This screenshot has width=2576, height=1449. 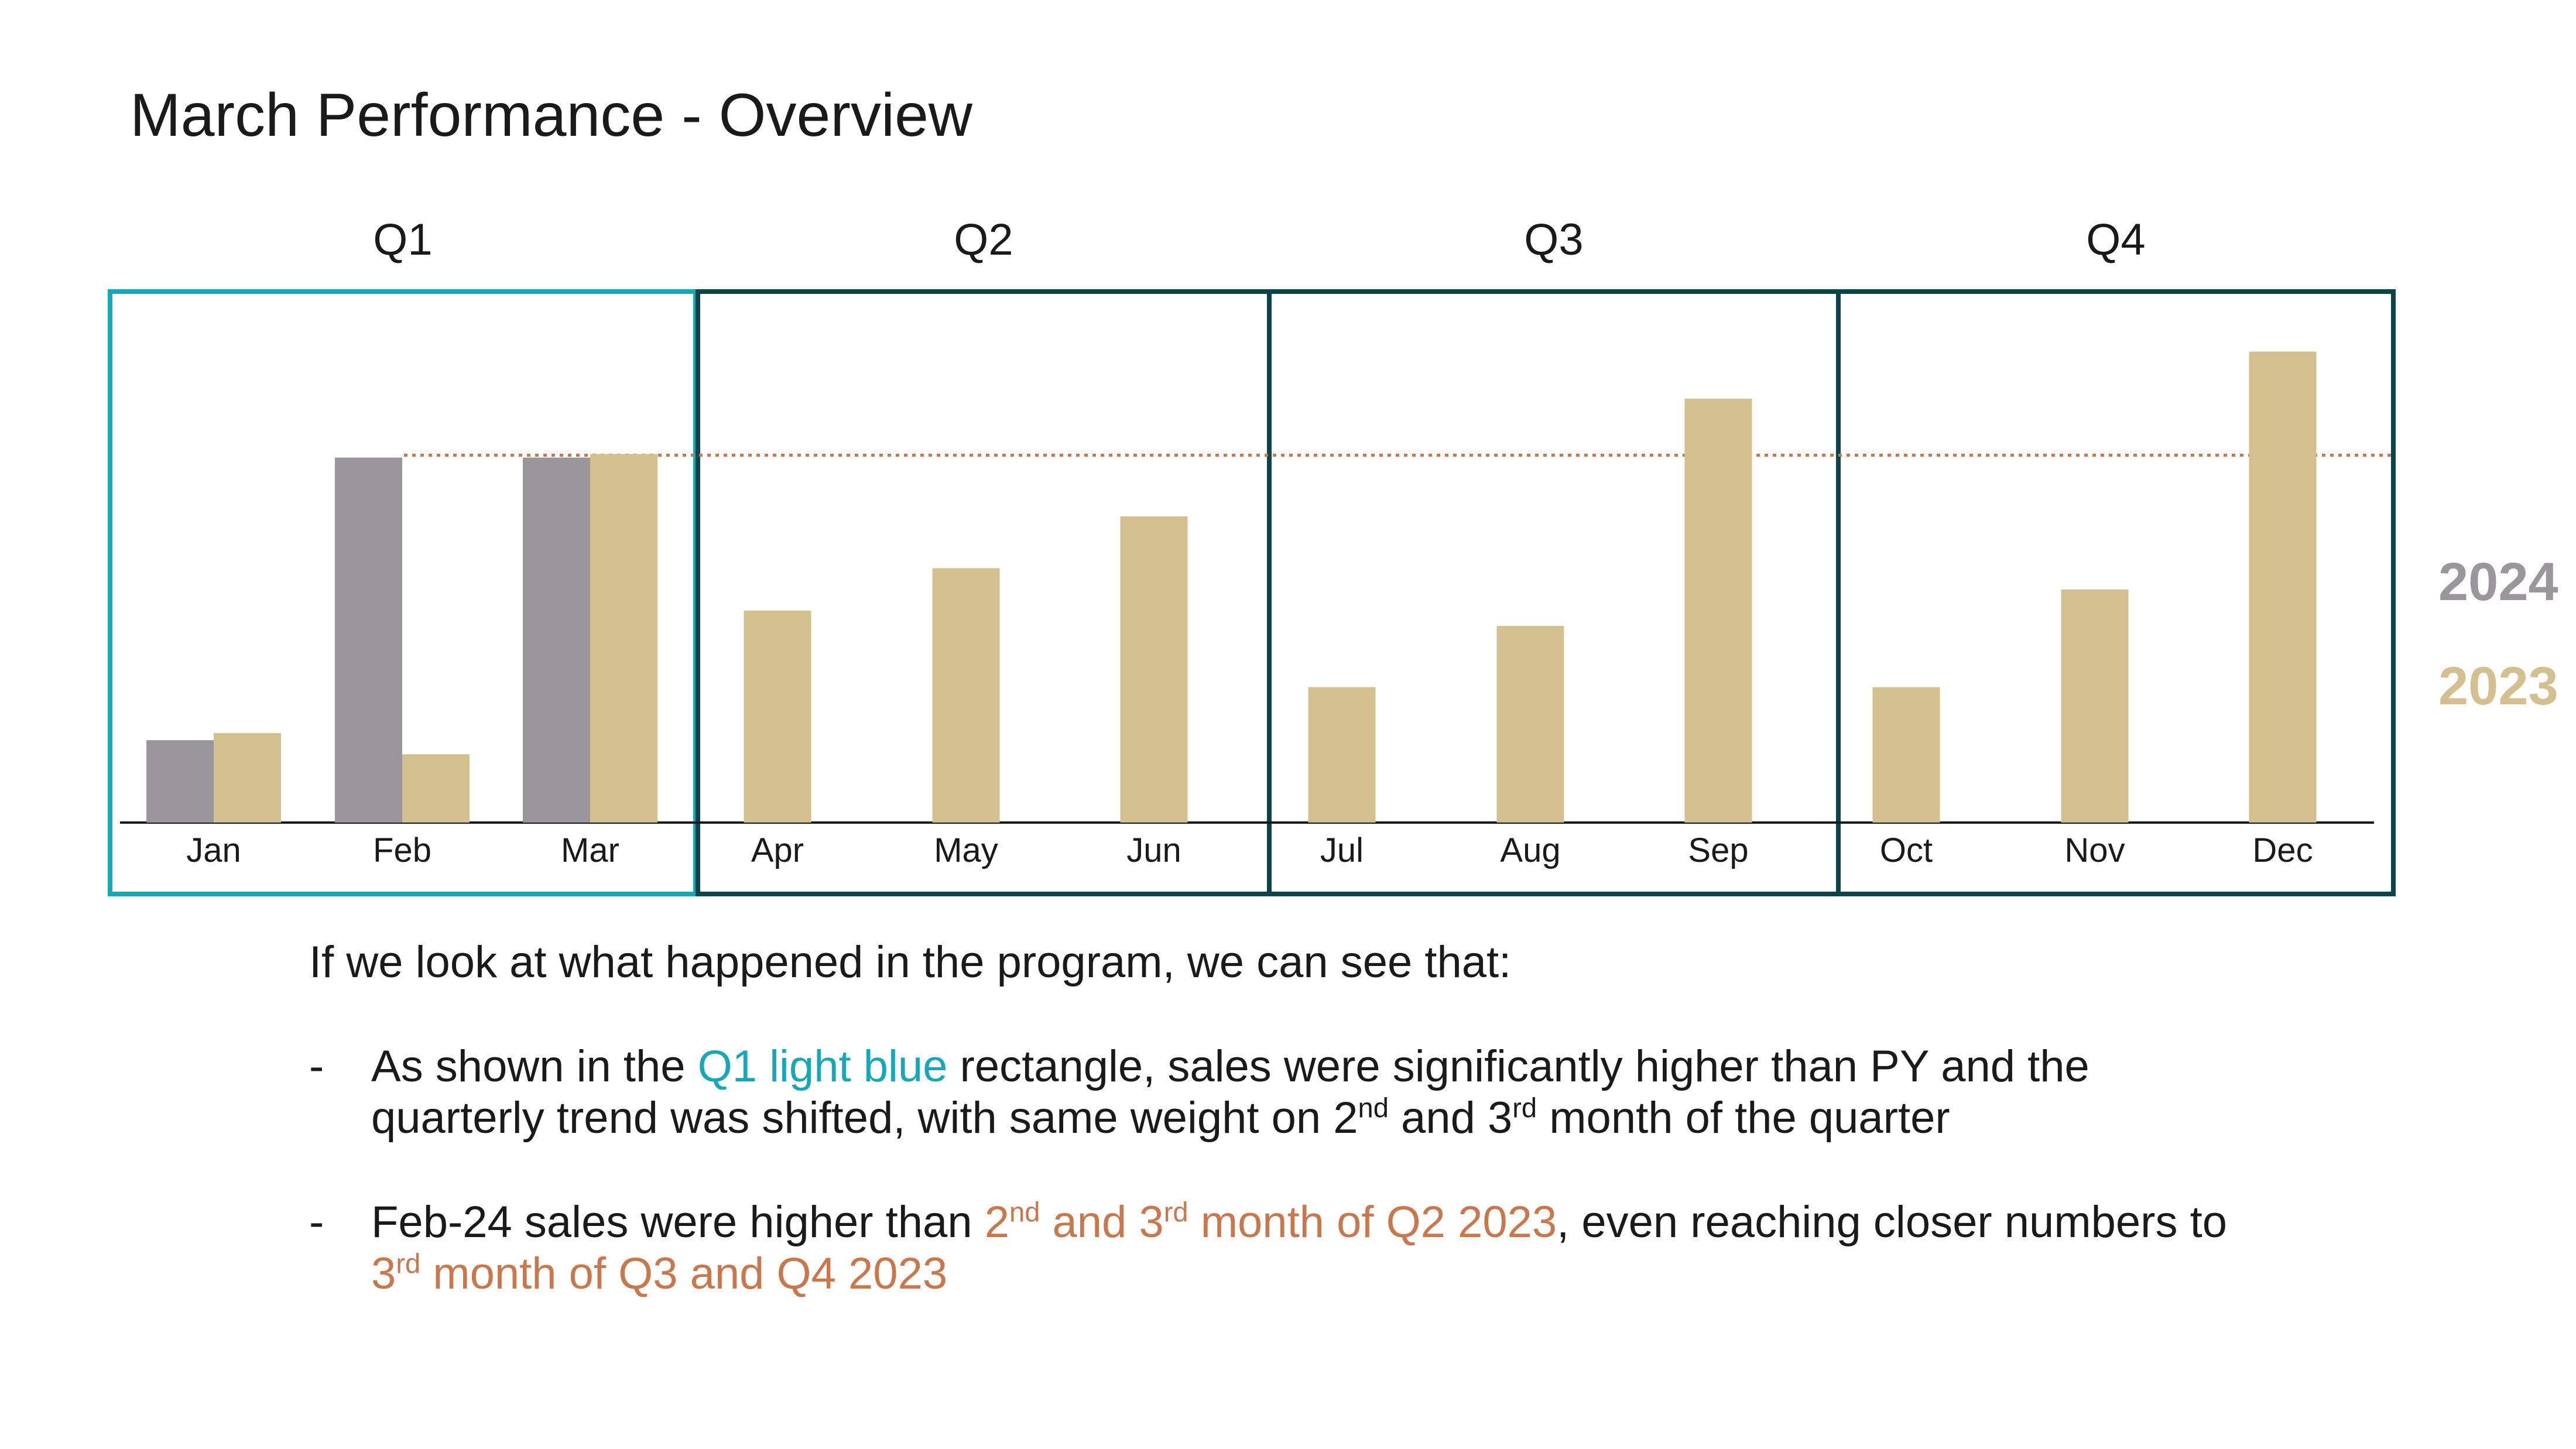 I want to click on bar-2023-nov, so click(x=2095, y=706).